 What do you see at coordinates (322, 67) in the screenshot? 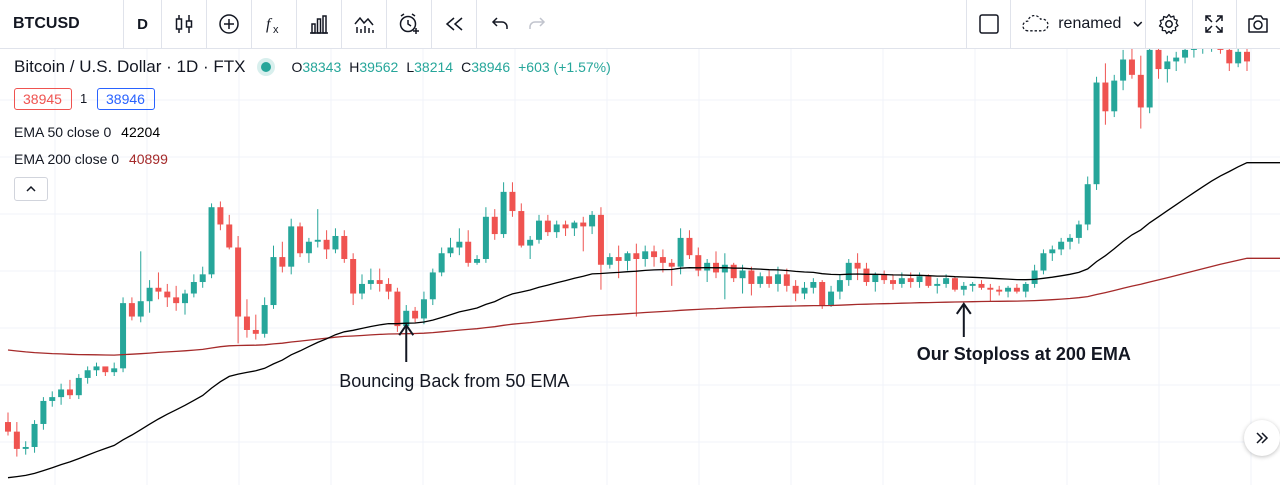
I see `open-value: 38343` at bounding box center [322, 67].